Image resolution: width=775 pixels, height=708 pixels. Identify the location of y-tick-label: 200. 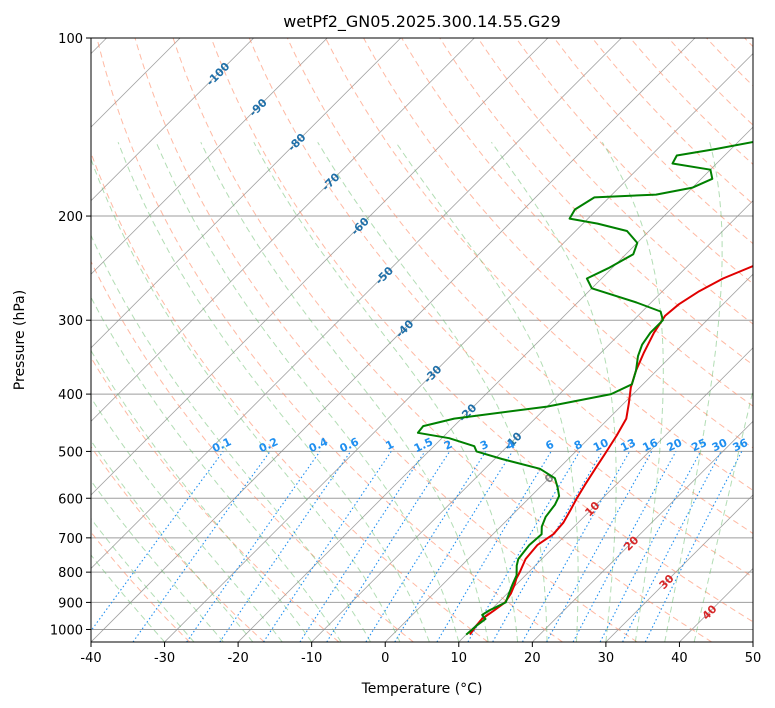
(70, 217).